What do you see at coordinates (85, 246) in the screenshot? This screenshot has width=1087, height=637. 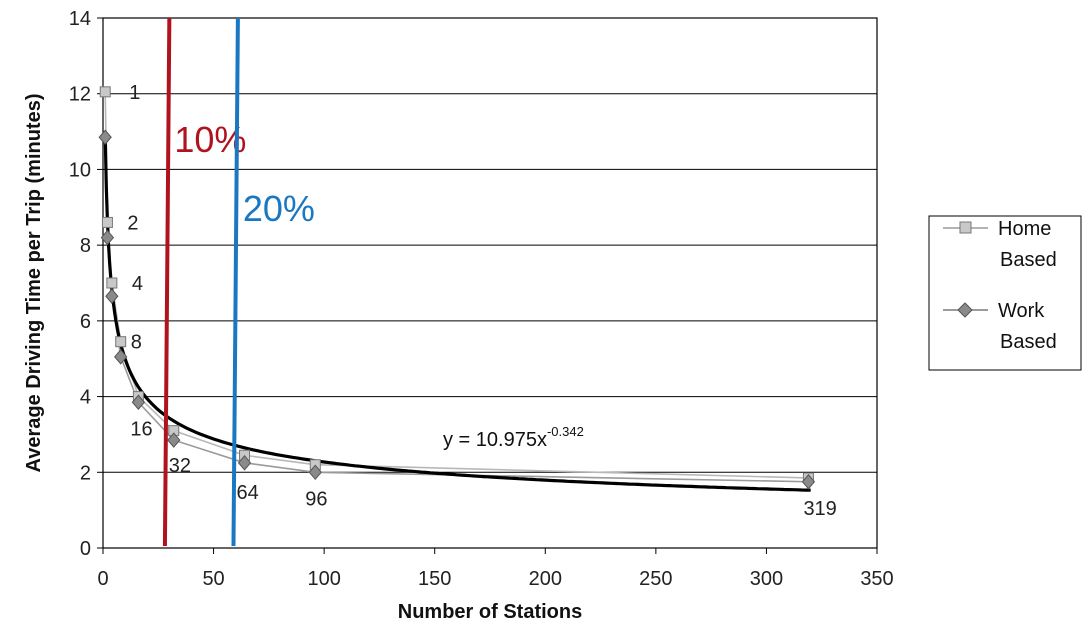 I see `y-tick-label-8: 8` at bounding box center [85, 246].